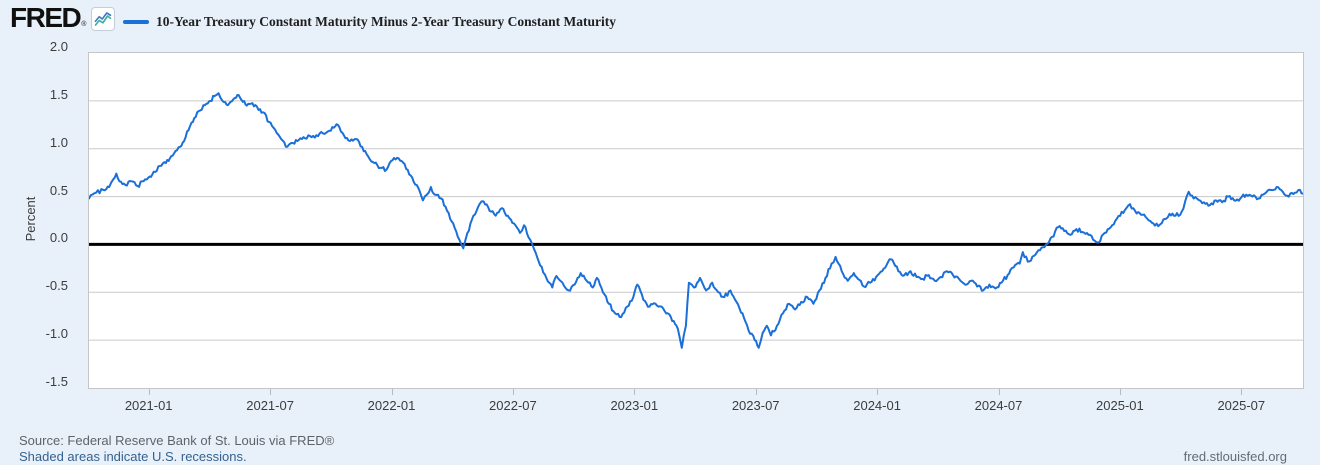 Image resolution: width=1320 pixels, height=465 pixels. I want to click on y-tick-label: 1.0, so click(58, 142).